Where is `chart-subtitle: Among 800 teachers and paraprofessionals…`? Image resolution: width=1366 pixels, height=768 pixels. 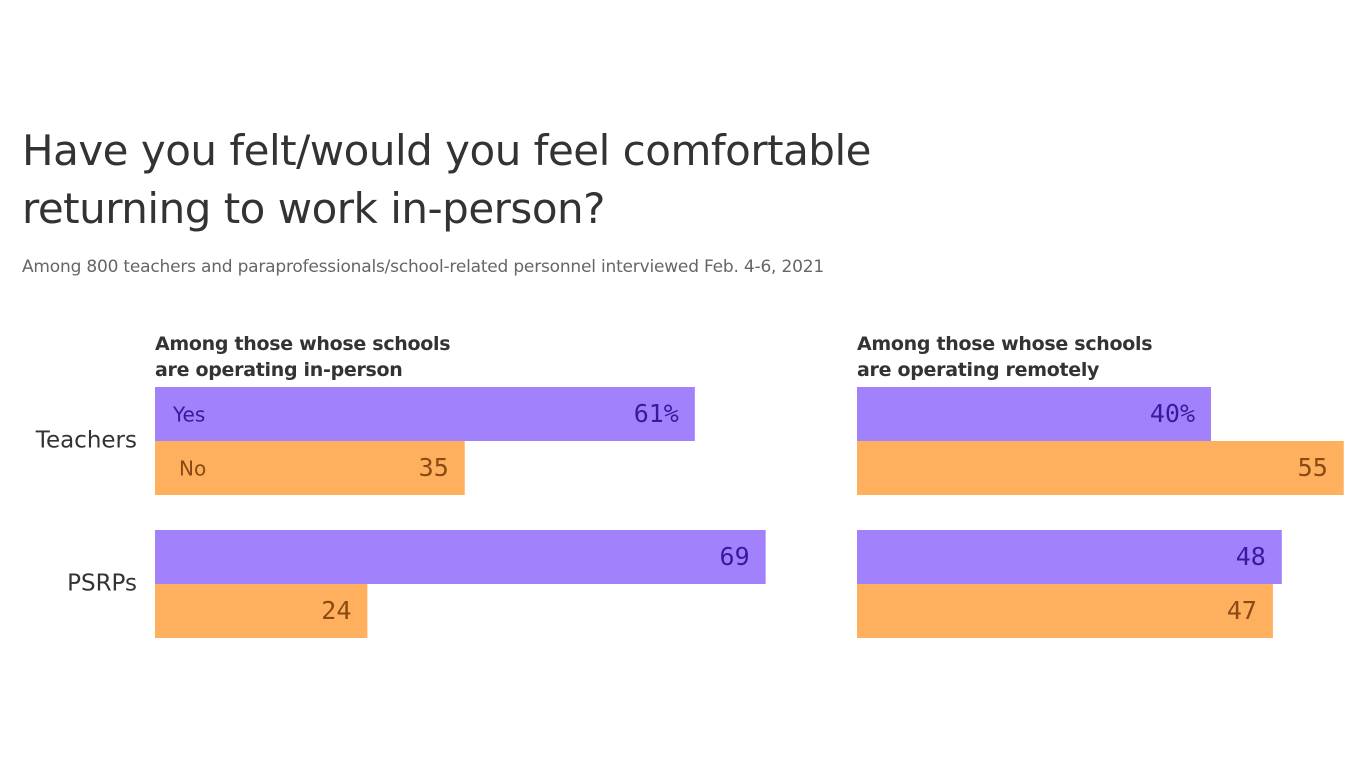 chart-subtitle: Among 800 teachers and paraprofessionals… is located at coordinates (423, 267).